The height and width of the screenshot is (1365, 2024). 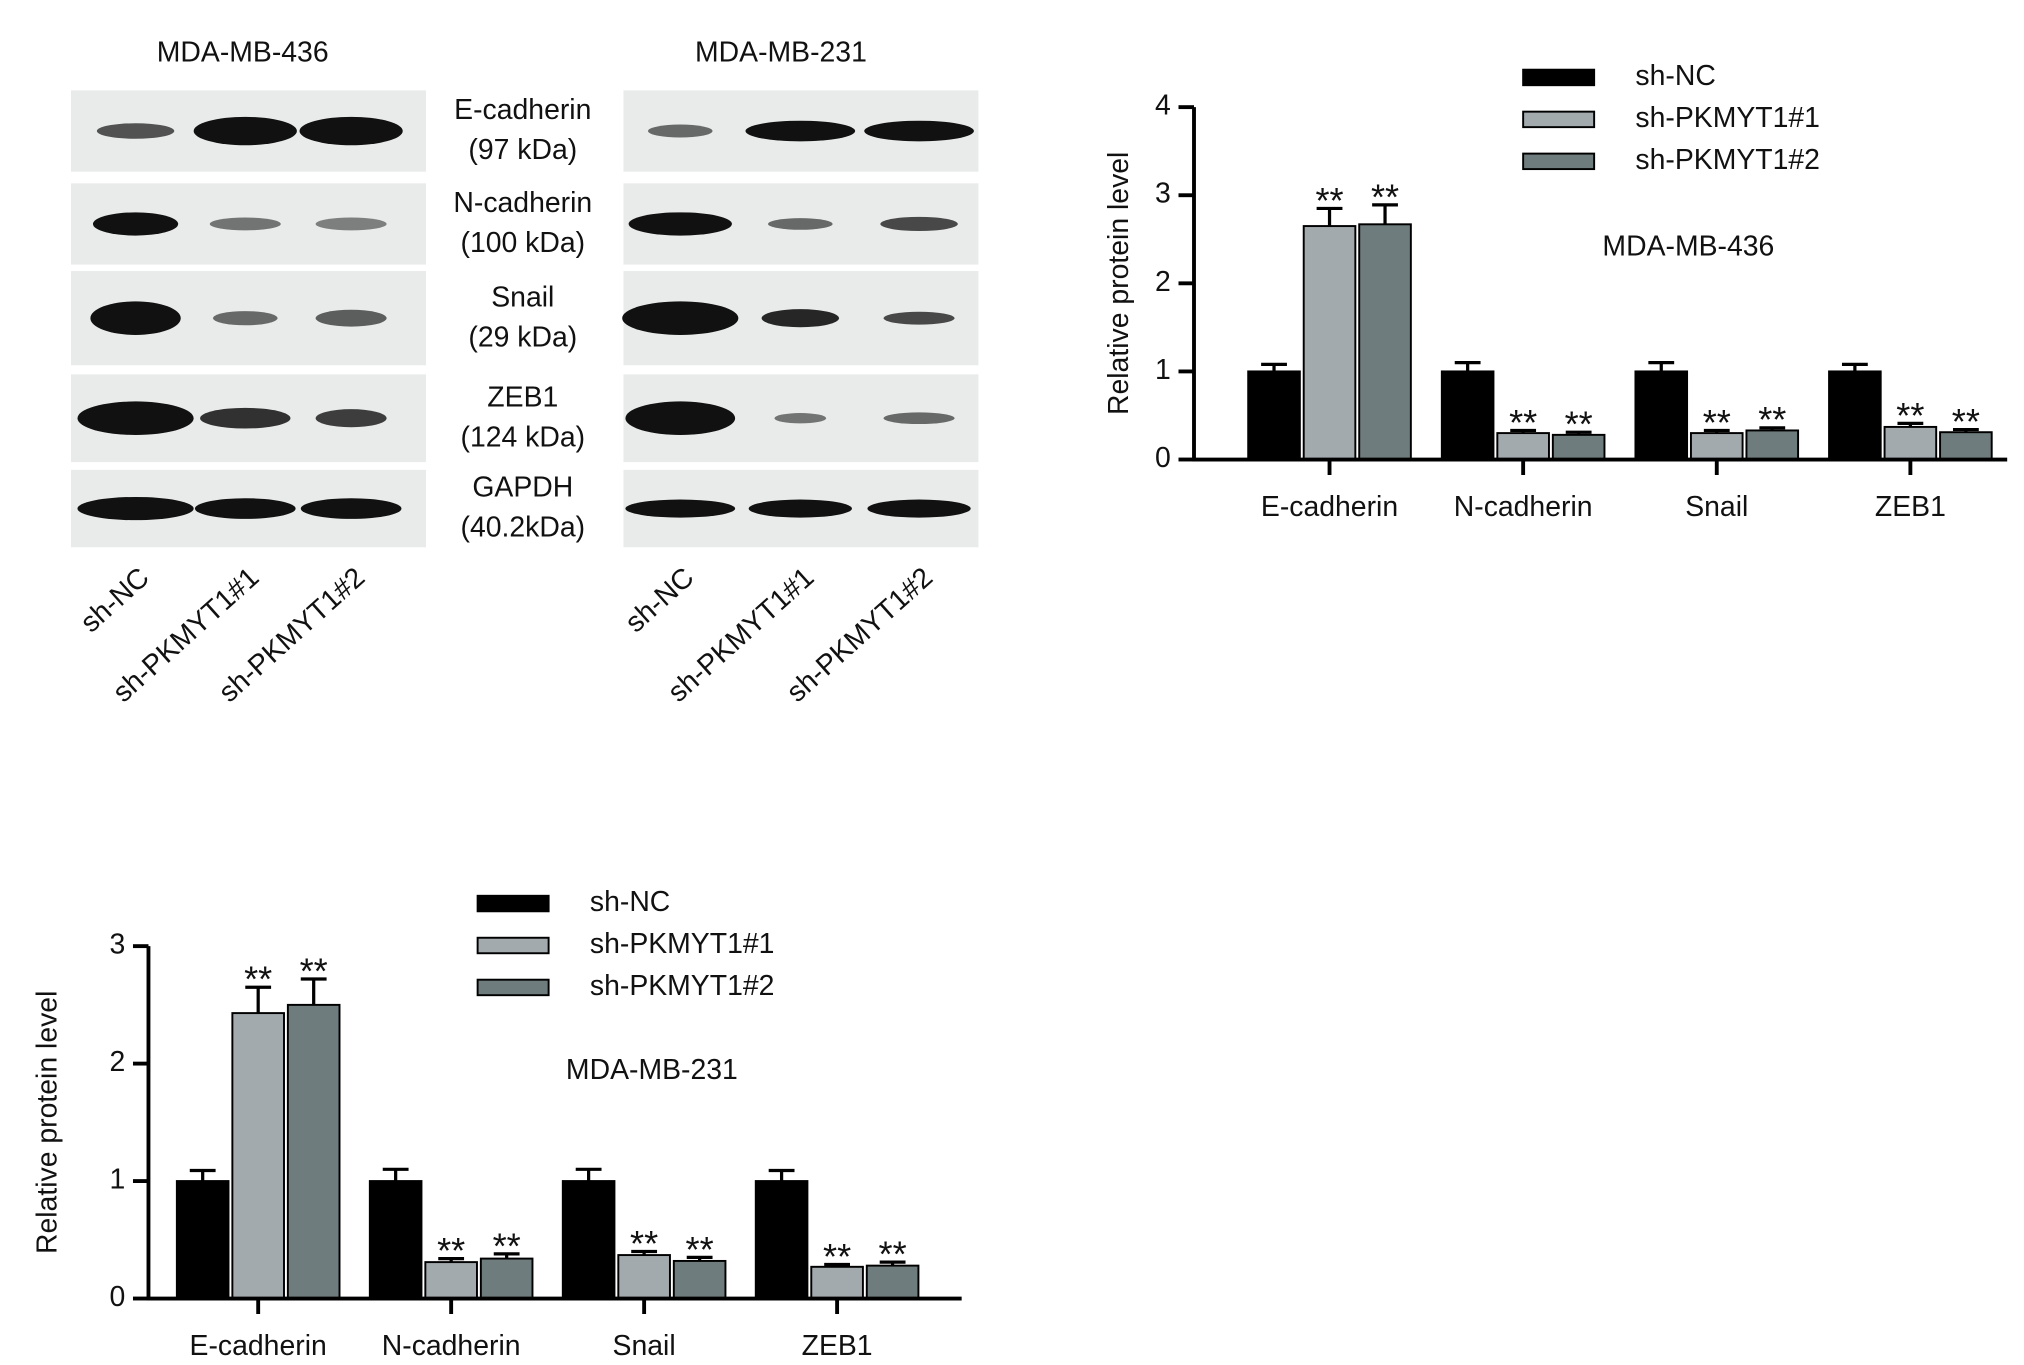 What do you see at coordinates (522, 150) in the screenshot?
I see `protein-size: (97 kDa)` at bounding box center [522, 150].